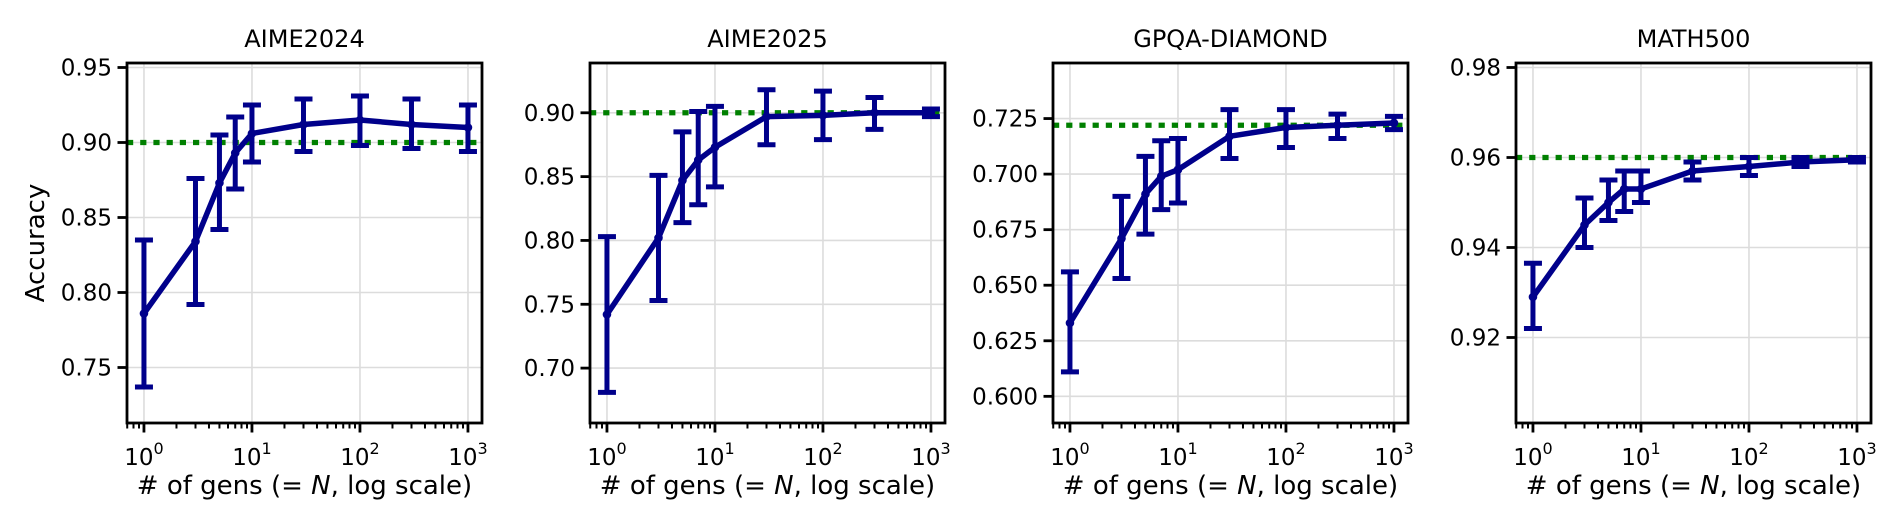 The height and width of the screenshot is (531, 1893). Describe the element at coordinates (304, 39) in the screenshot. I see `subplot-title: AIME2024` at that location.